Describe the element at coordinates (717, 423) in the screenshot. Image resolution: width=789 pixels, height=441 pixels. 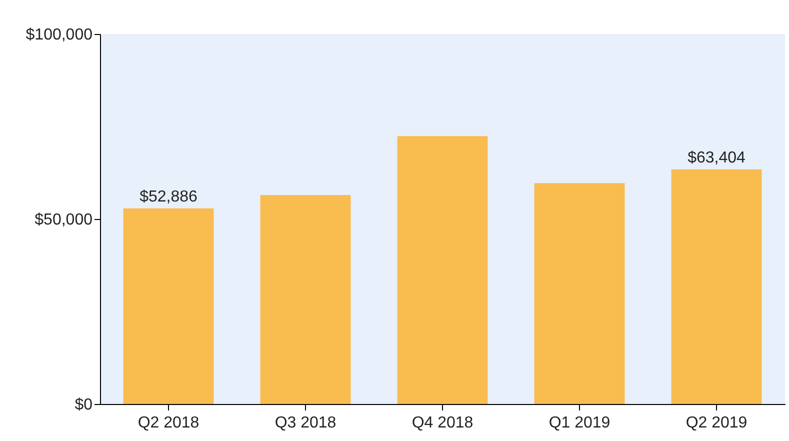
I see `x-tick-label: Q2 2019` at that location.